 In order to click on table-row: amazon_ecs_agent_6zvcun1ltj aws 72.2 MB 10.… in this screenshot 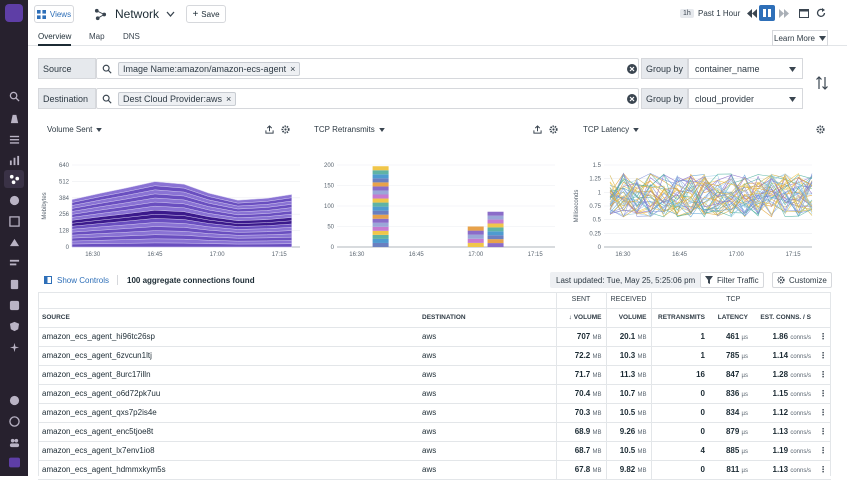, I will do `click(434, 356)`.